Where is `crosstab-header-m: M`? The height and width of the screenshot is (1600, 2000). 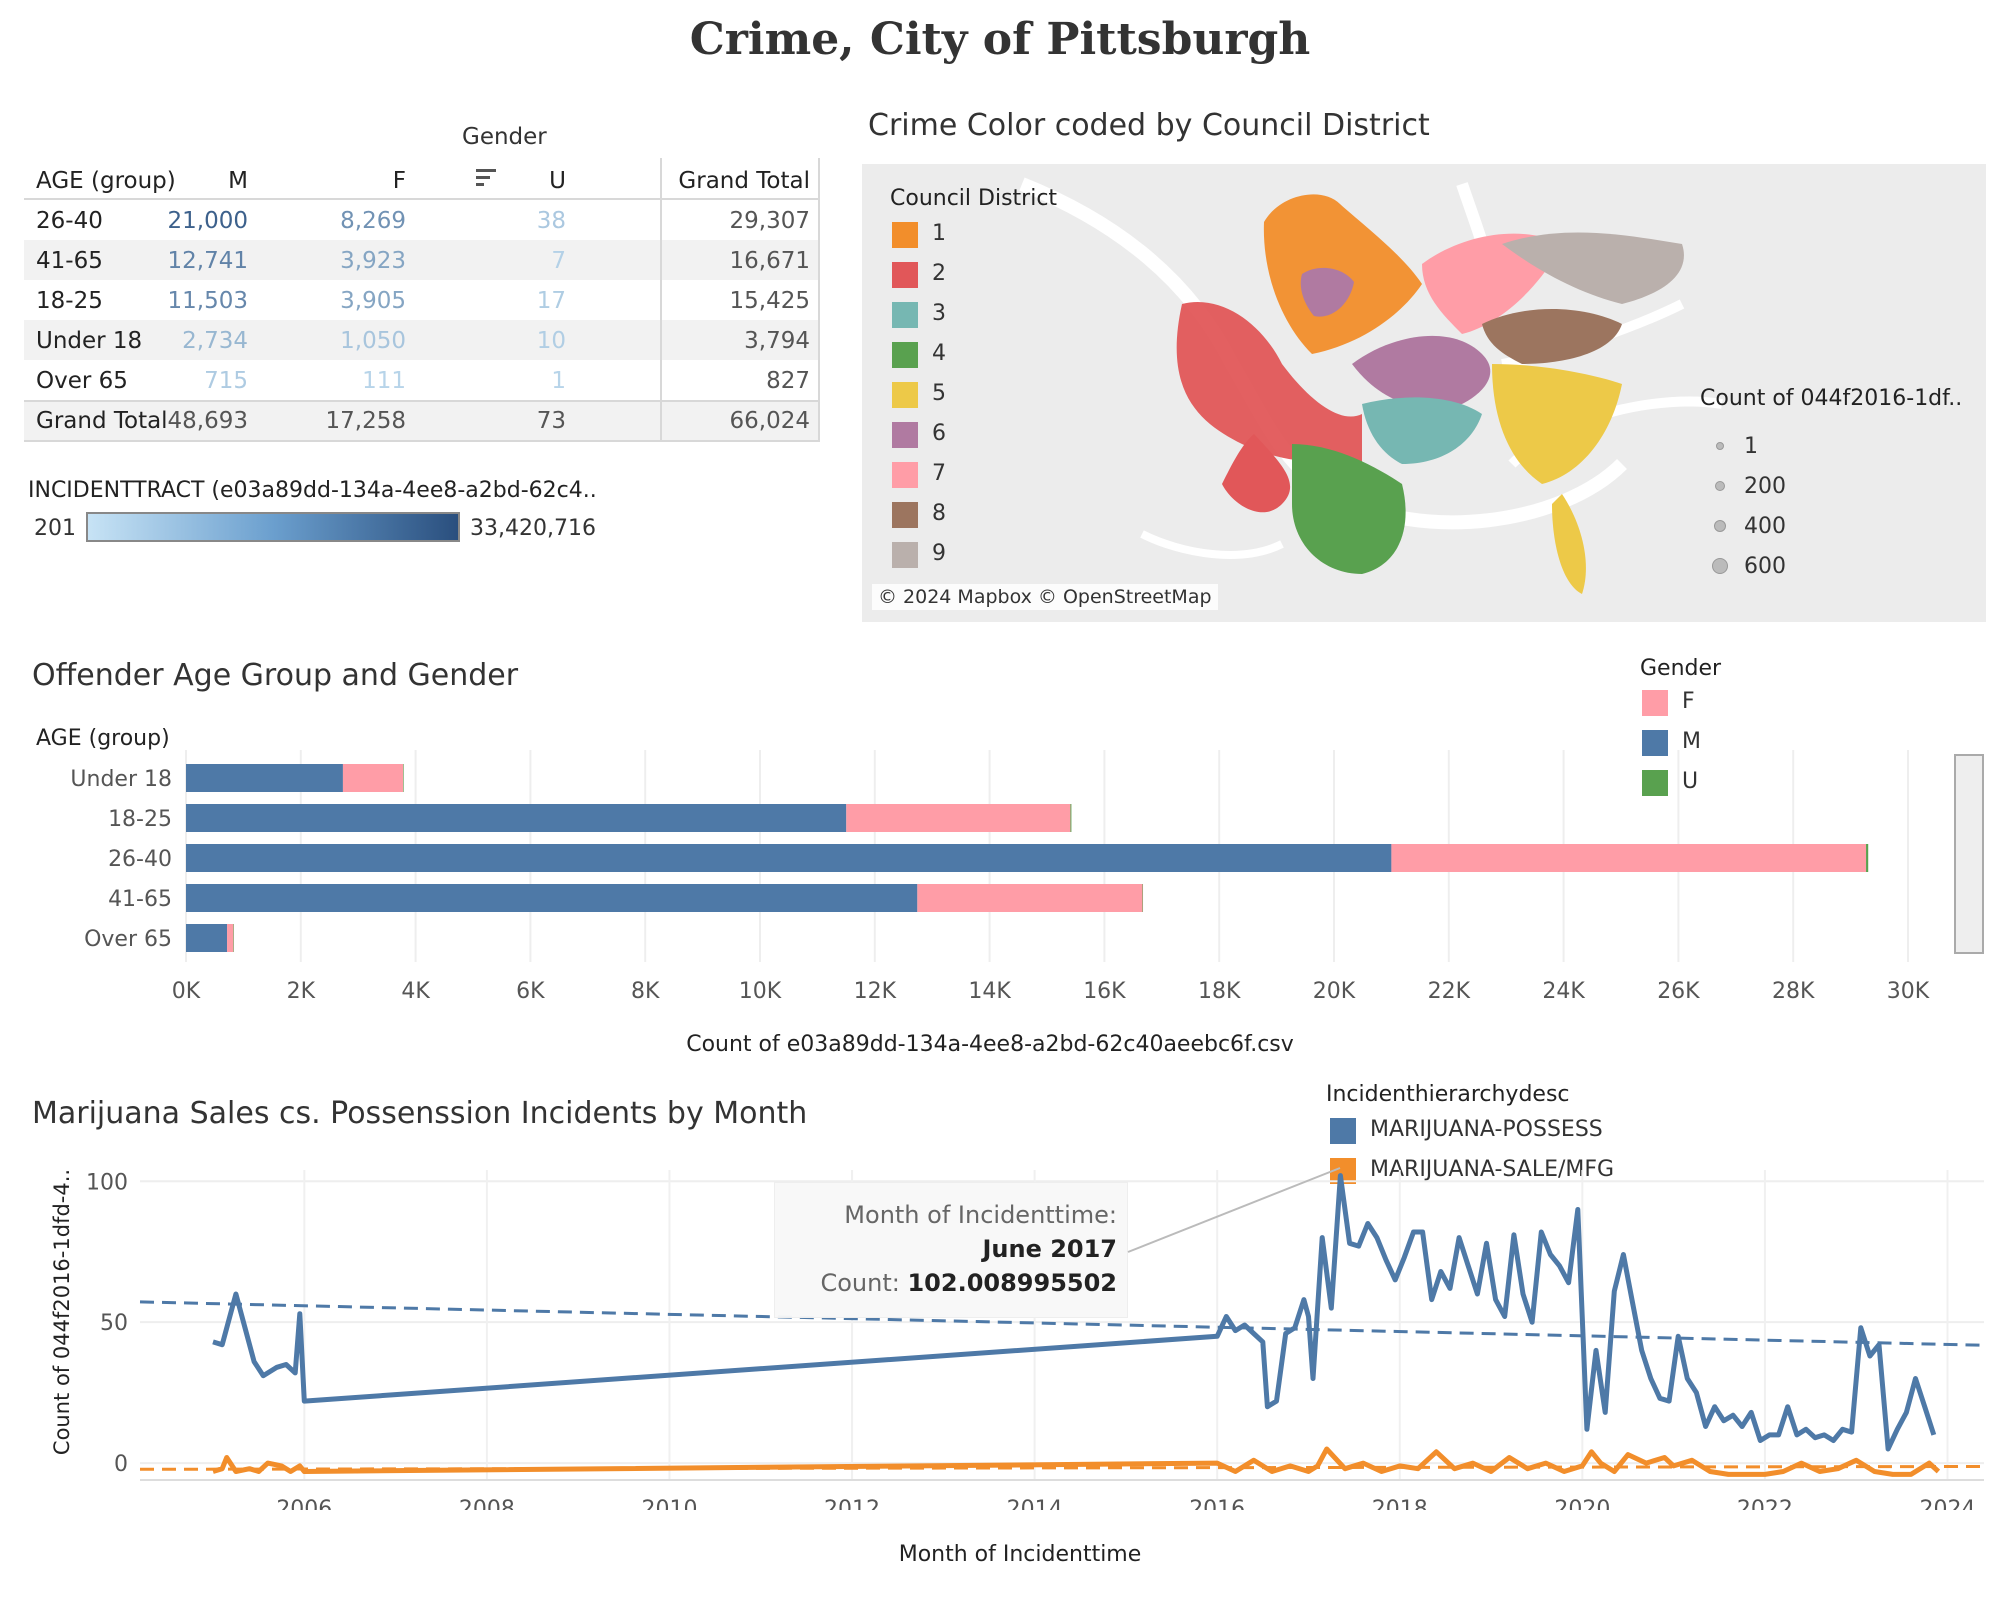
crosstab-header-m: M is located at coordinates (238, 181).